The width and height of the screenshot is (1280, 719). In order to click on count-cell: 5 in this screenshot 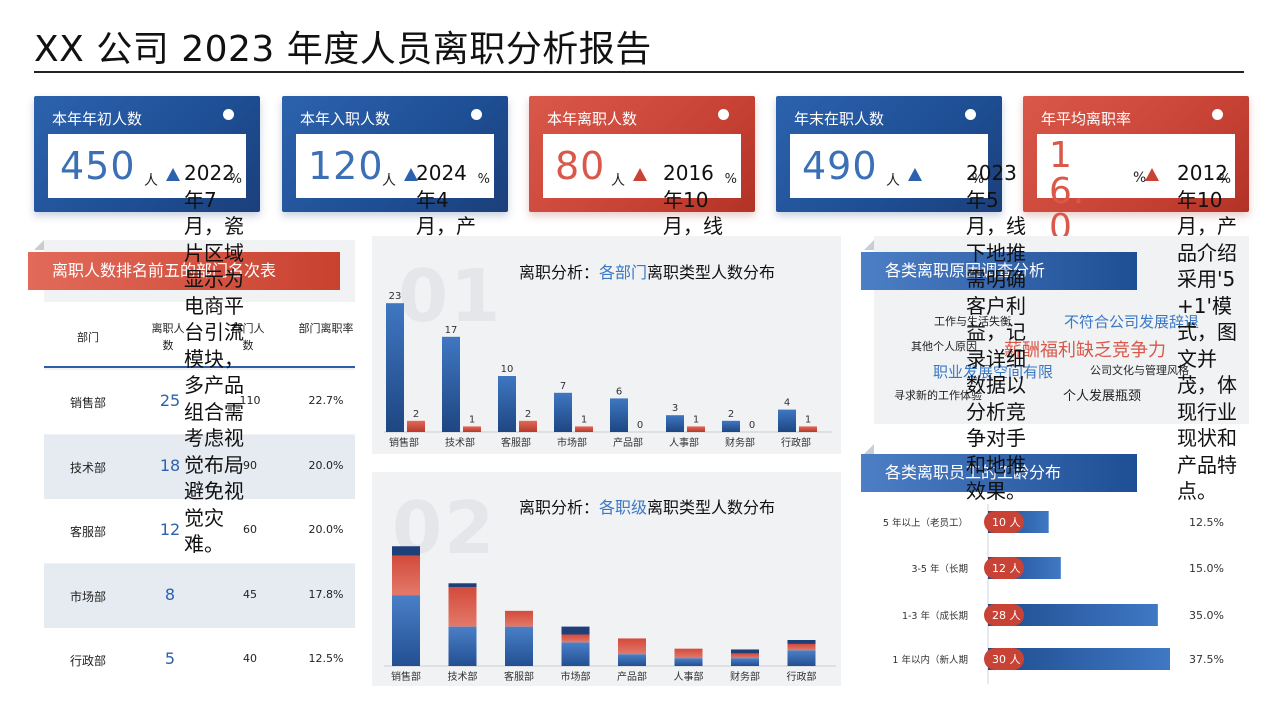, I will do `click(170, 658)`.